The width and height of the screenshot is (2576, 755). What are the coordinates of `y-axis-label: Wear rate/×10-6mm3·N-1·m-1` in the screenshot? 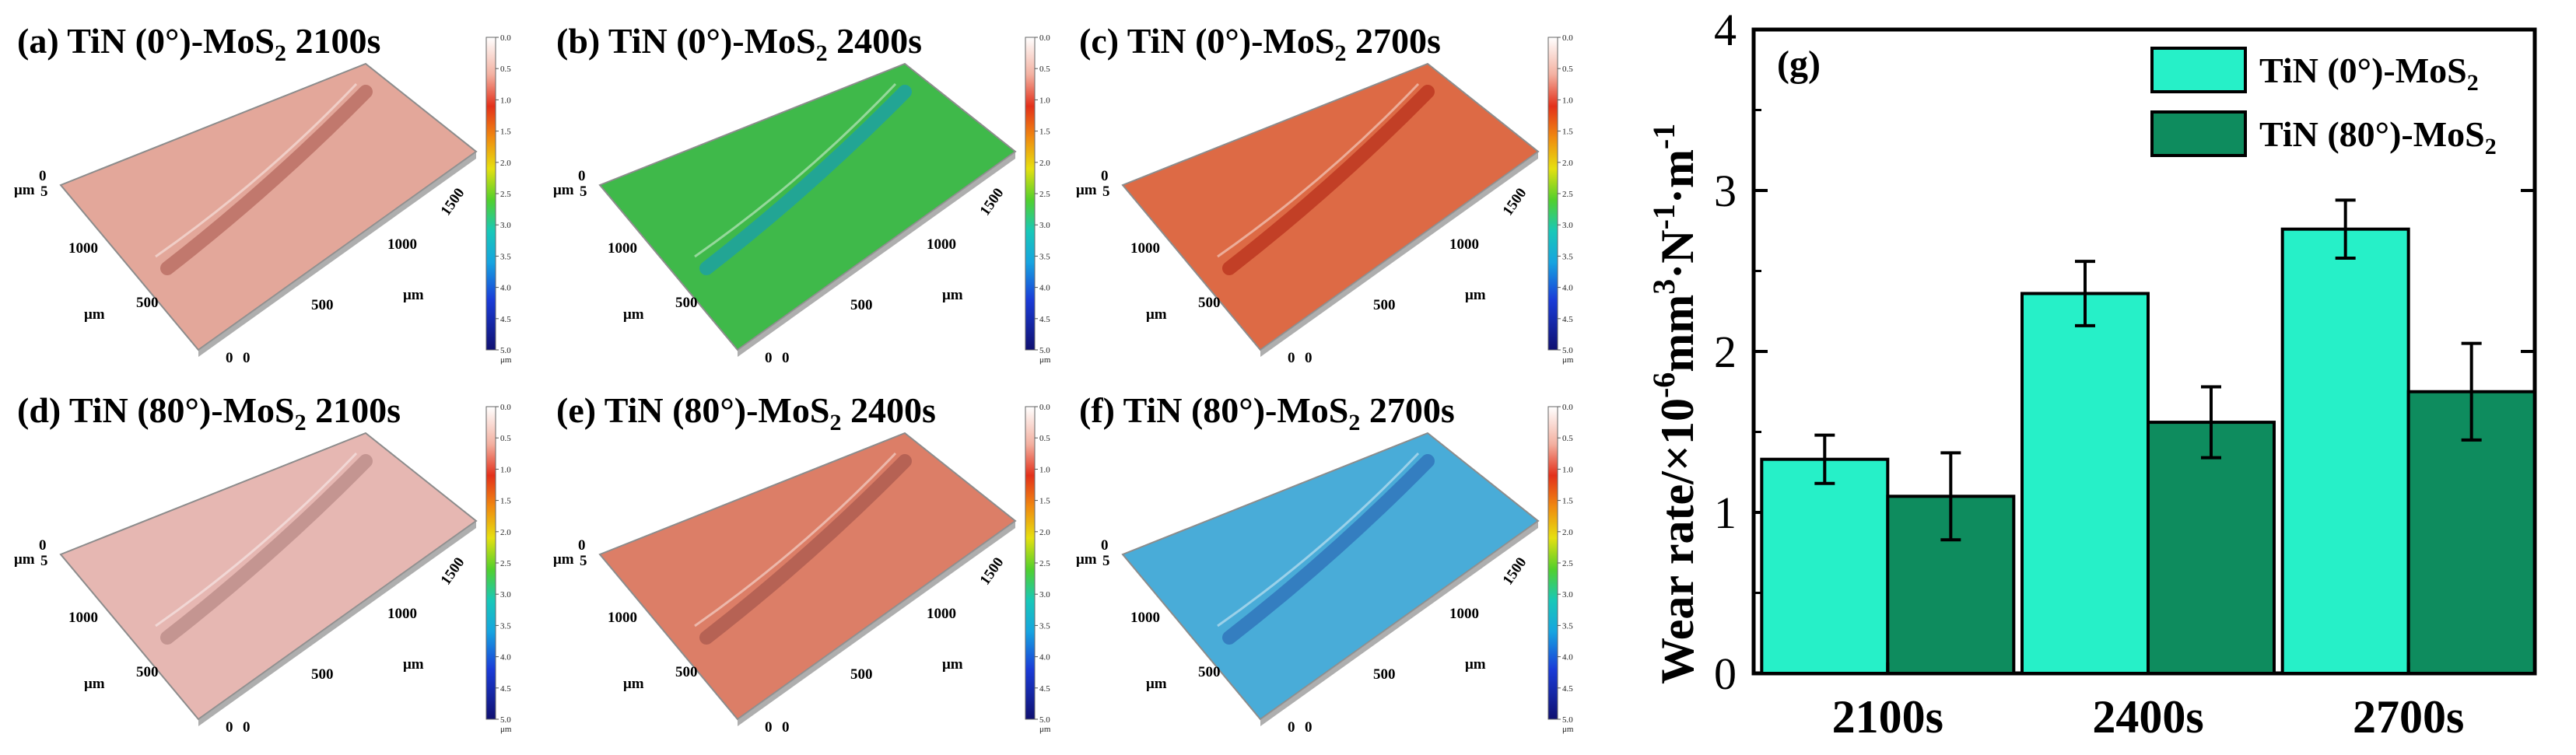 It's located at (1674, 404).